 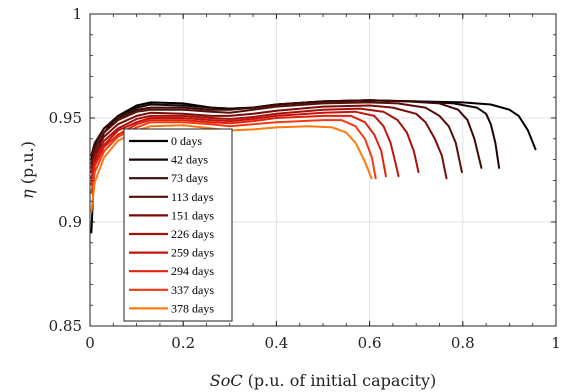 I want to click on legend-label: 151 days, so click(x=192, y=215).